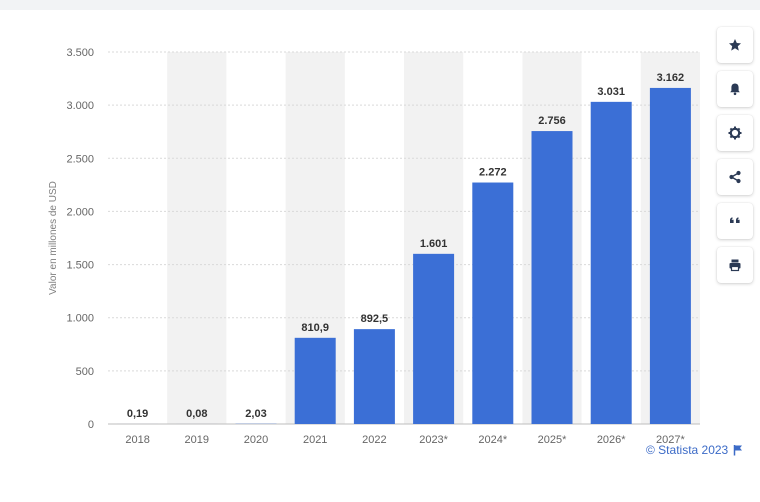 The image size is (760, 502). Describe the element at coordinates (196, 414) in the screenshot. I see `data-label: 0,08` at that location.